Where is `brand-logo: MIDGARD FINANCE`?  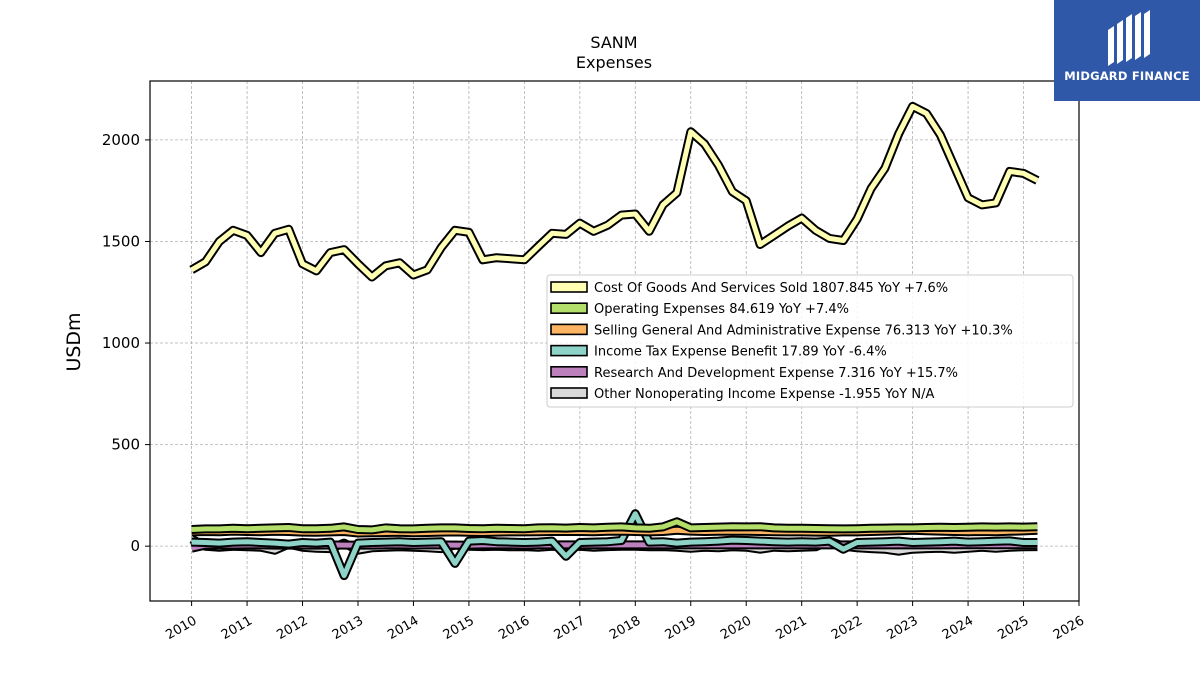
brand-logo: MIDGARD FINANCE is located at coordinates (1127, 50).